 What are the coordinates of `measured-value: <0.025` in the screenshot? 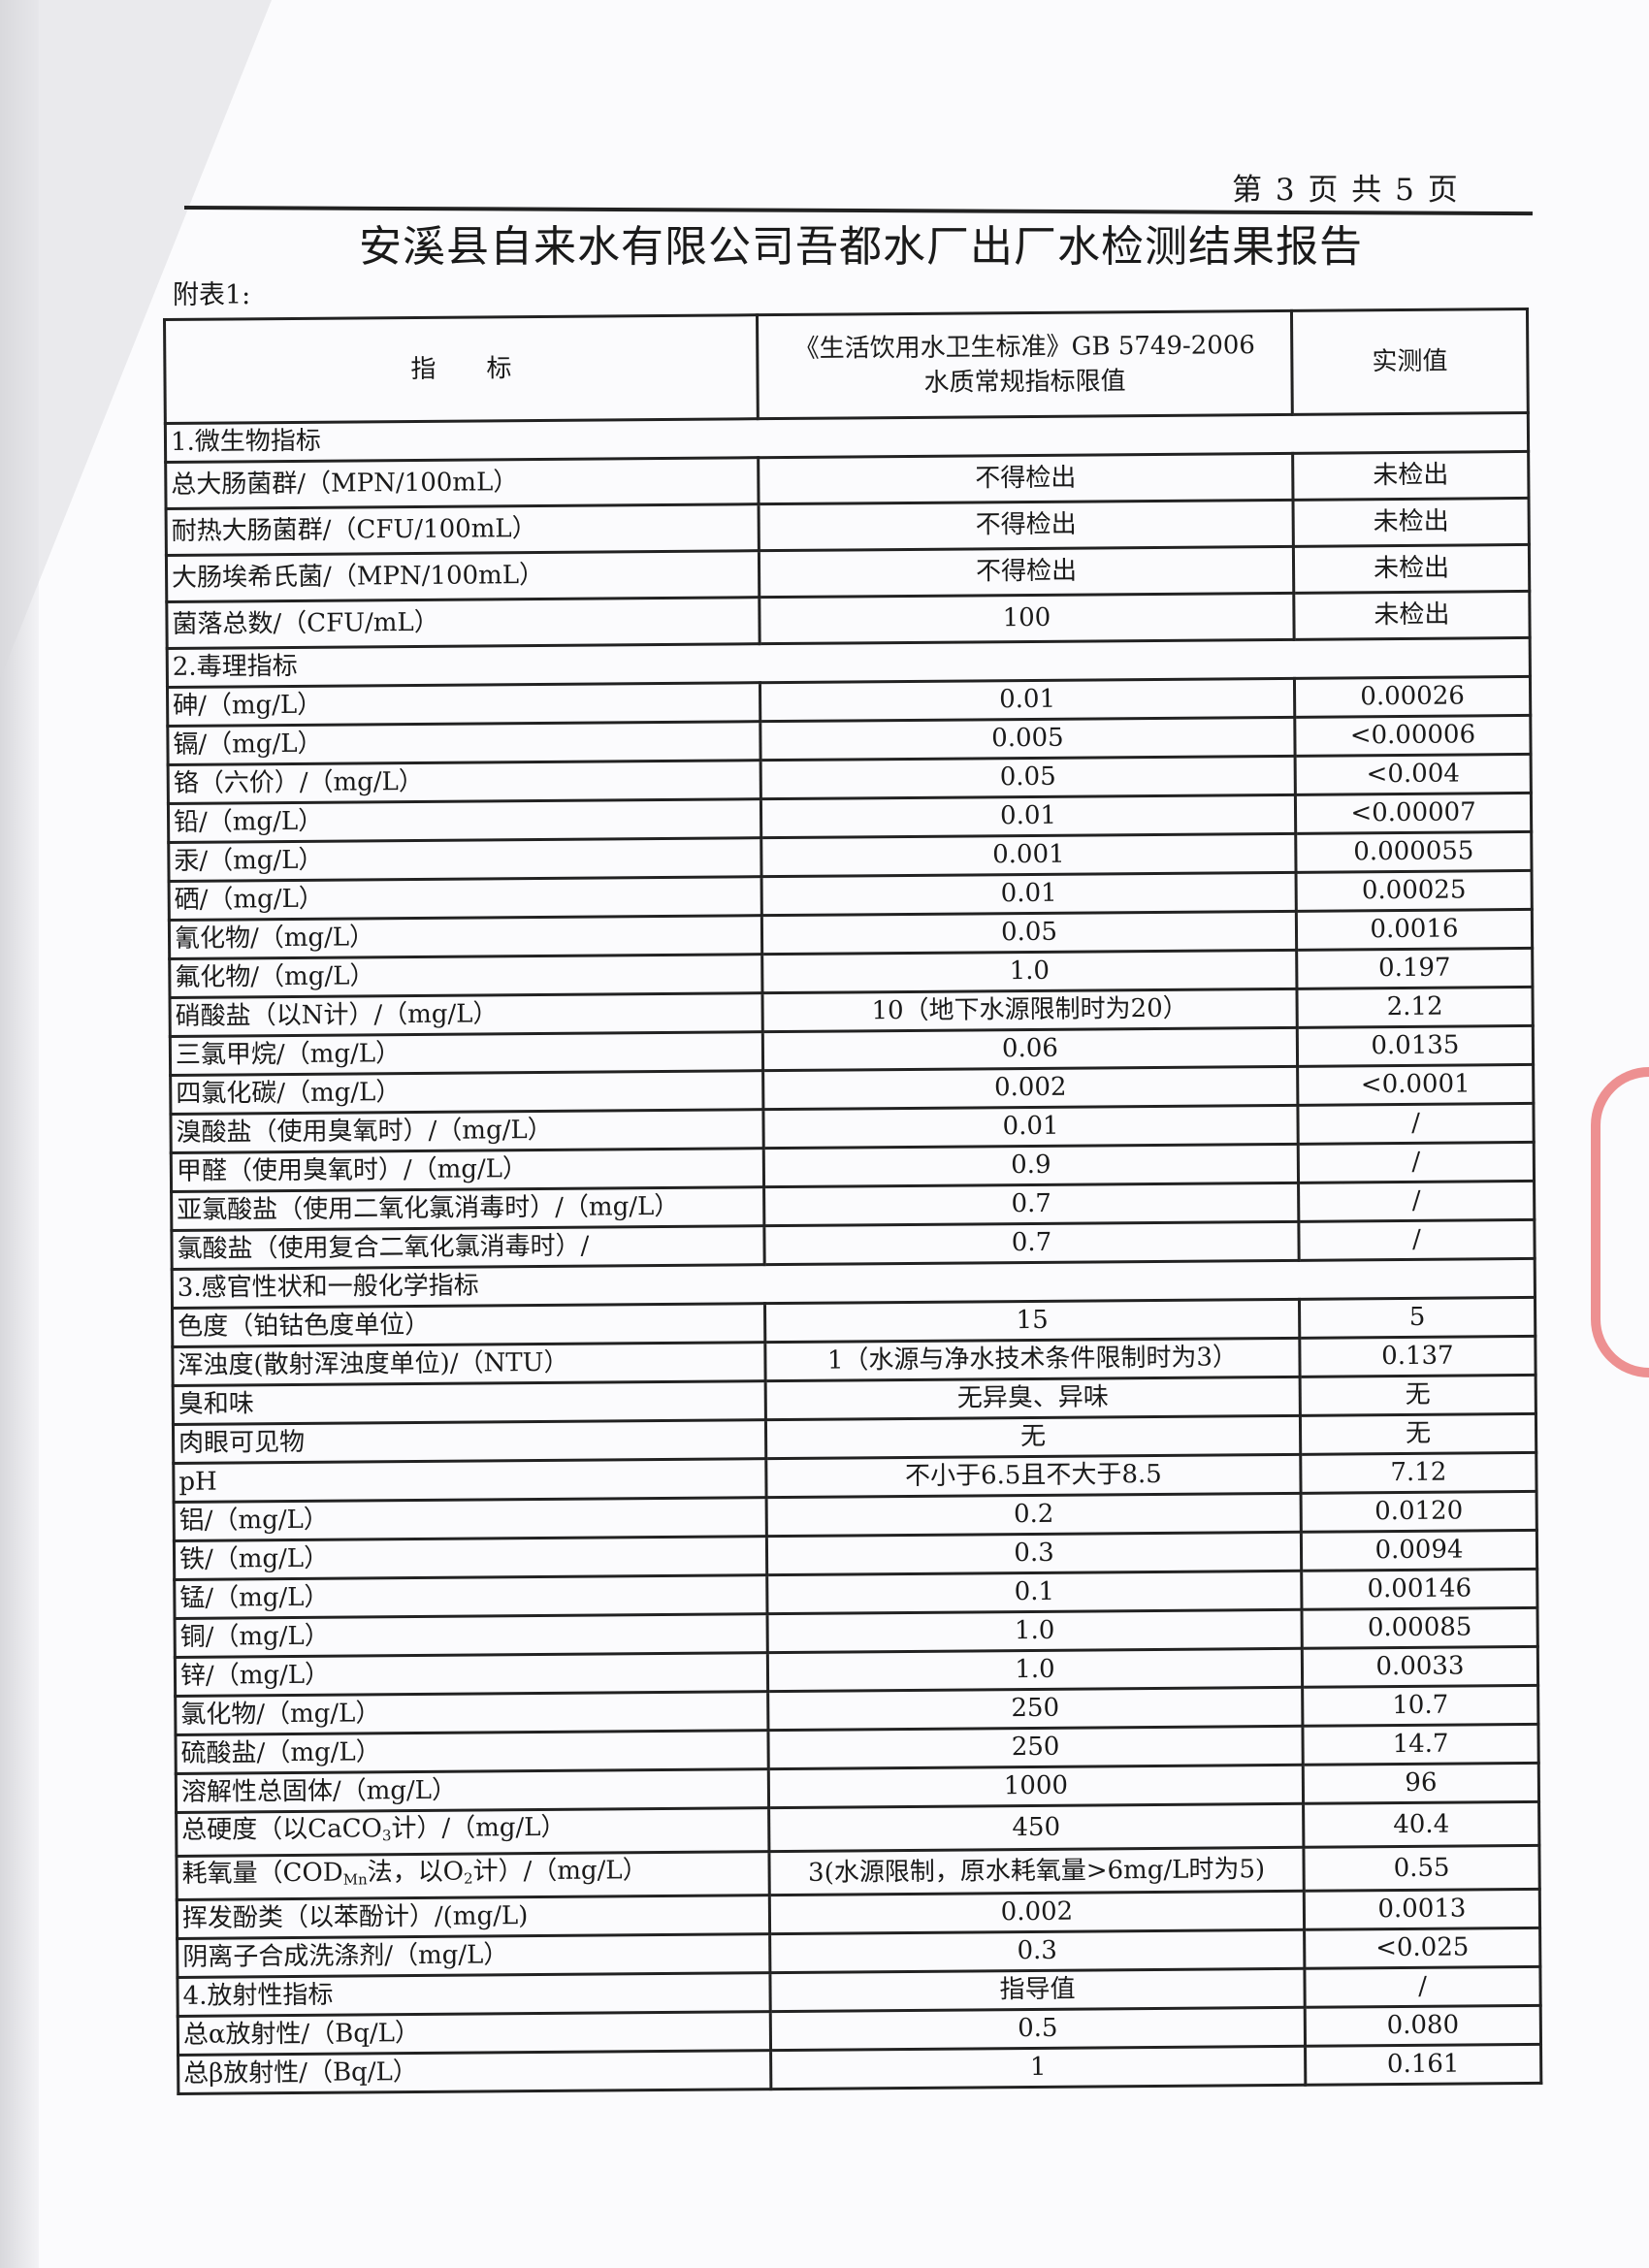 It's located at (1422, 1948).